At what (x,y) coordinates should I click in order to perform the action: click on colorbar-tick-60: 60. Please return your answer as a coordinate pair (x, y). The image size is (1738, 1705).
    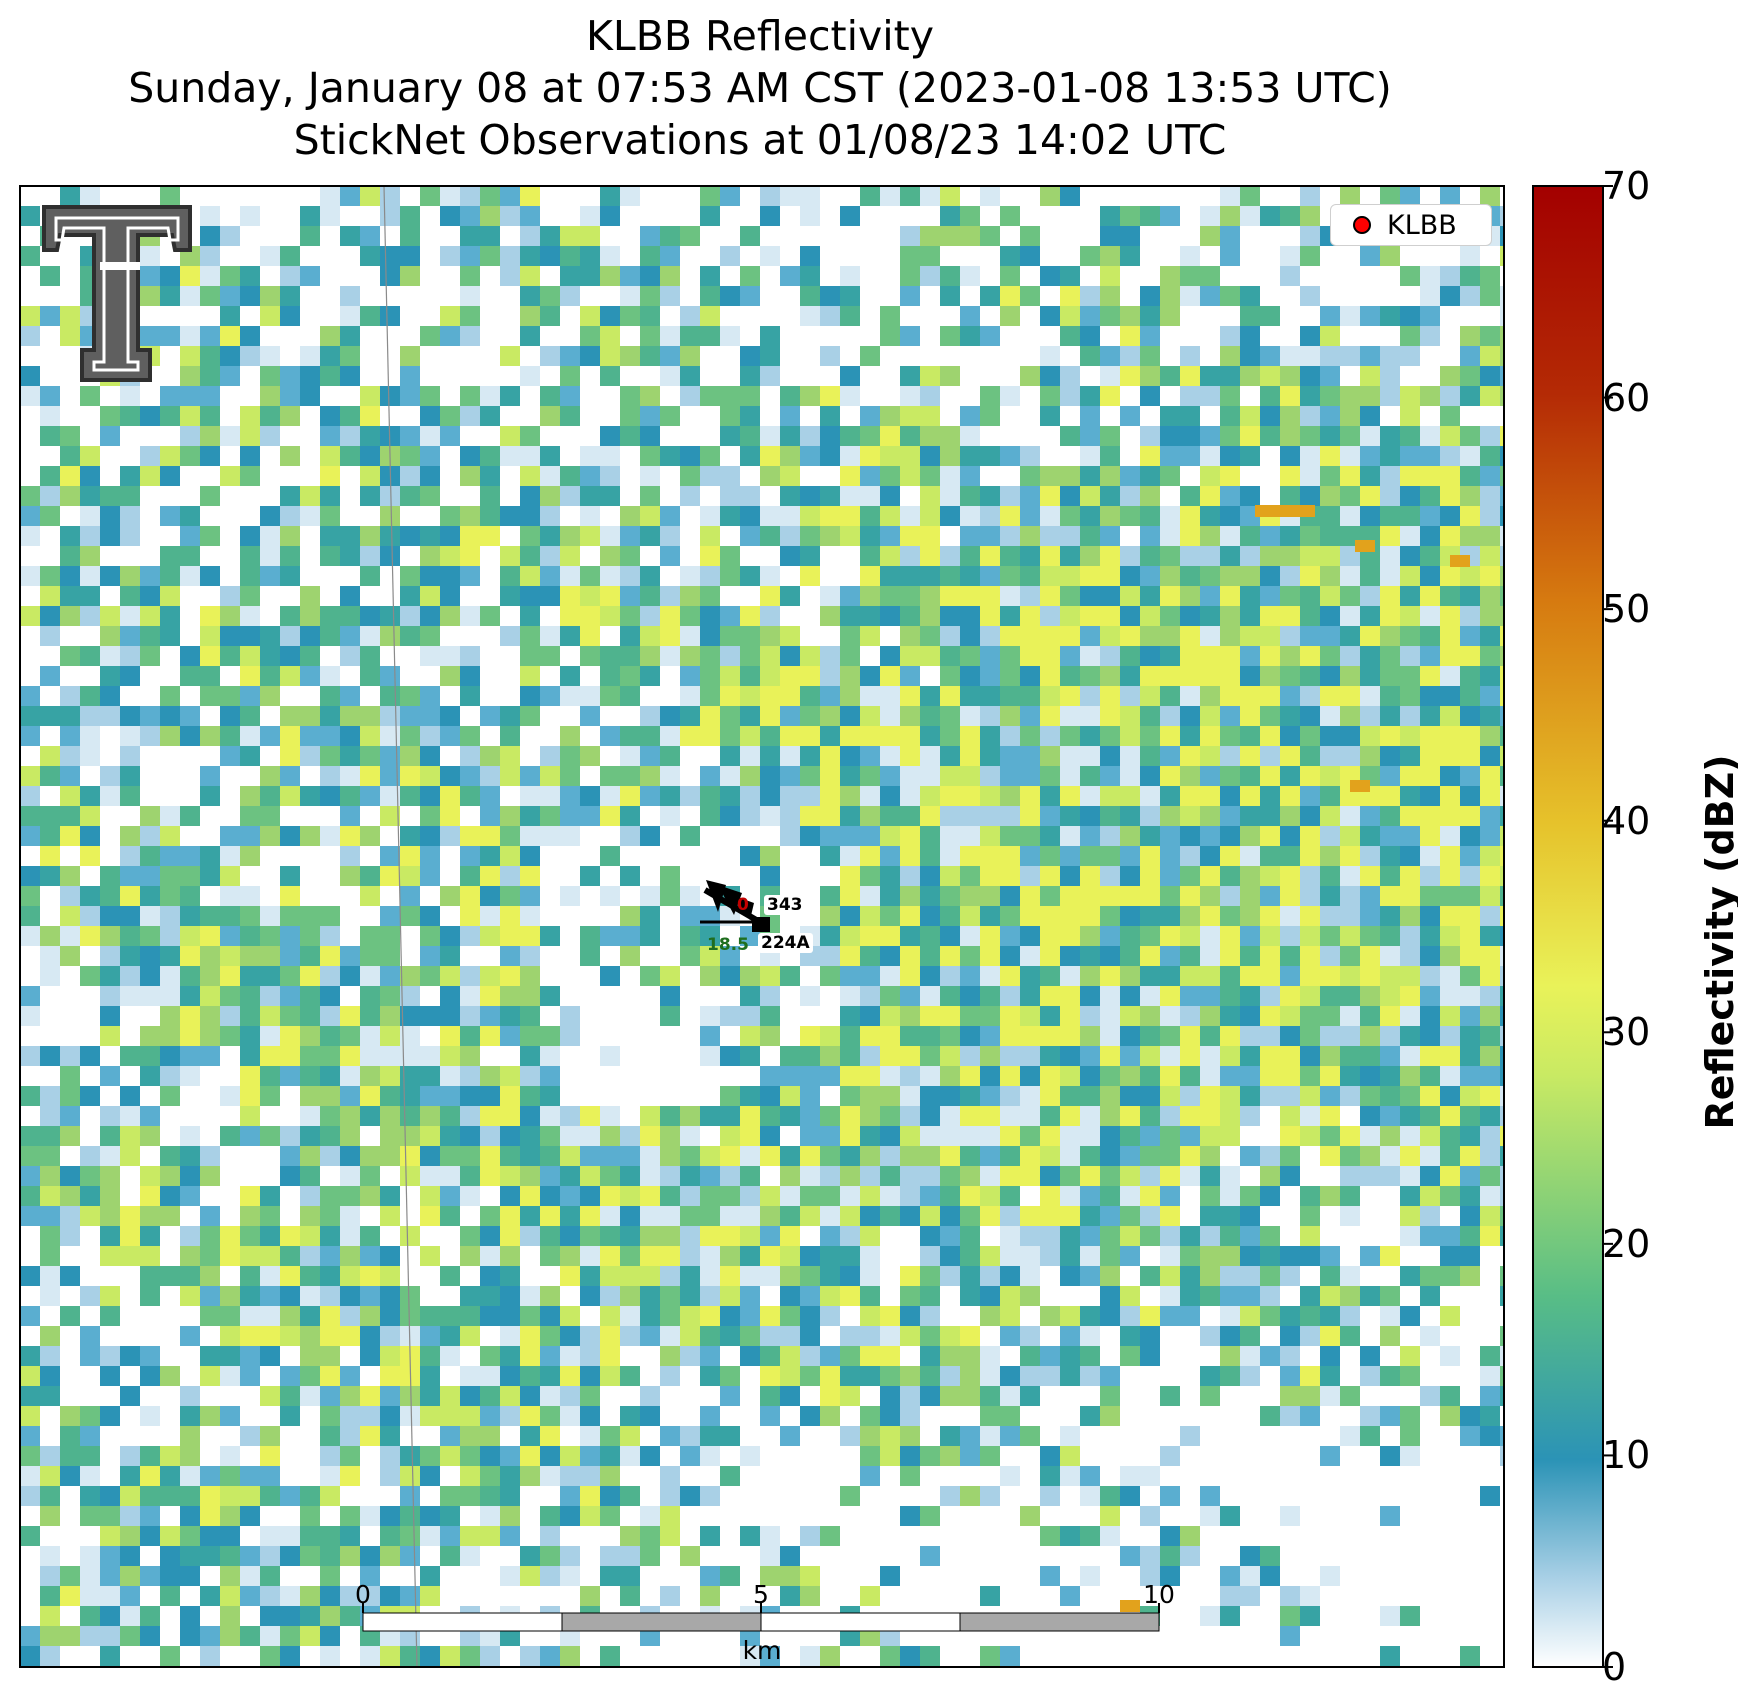
    Looking at the image, I should click on (1626, 398).